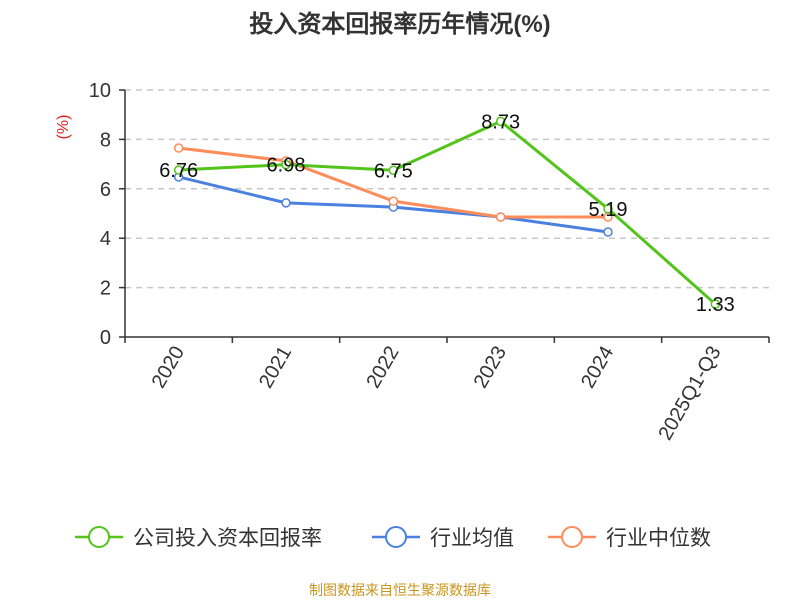 This screenshot has width=800, height=600. I want to click on legend-label: 行业中位数, so click(658, 538).